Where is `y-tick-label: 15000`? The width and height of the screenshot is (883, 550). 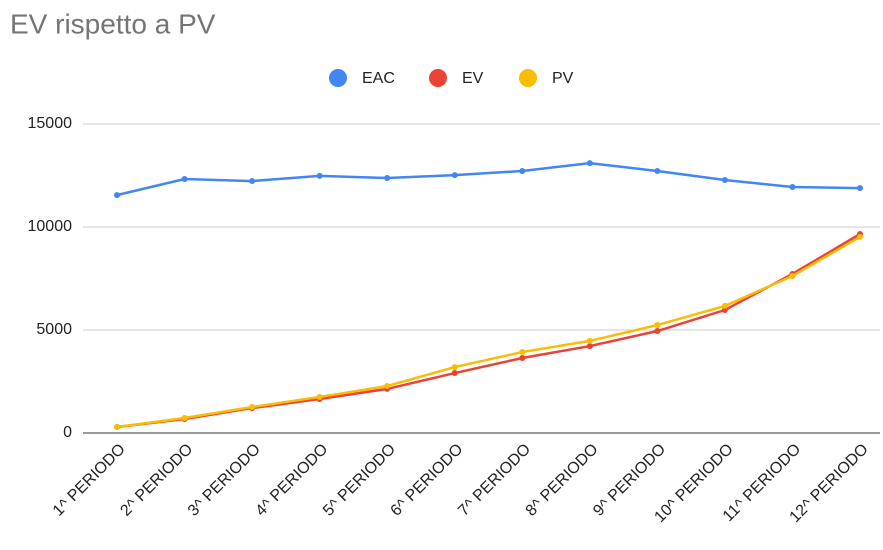 y-tick-label: 15000 is located at coordinates (50, 123).